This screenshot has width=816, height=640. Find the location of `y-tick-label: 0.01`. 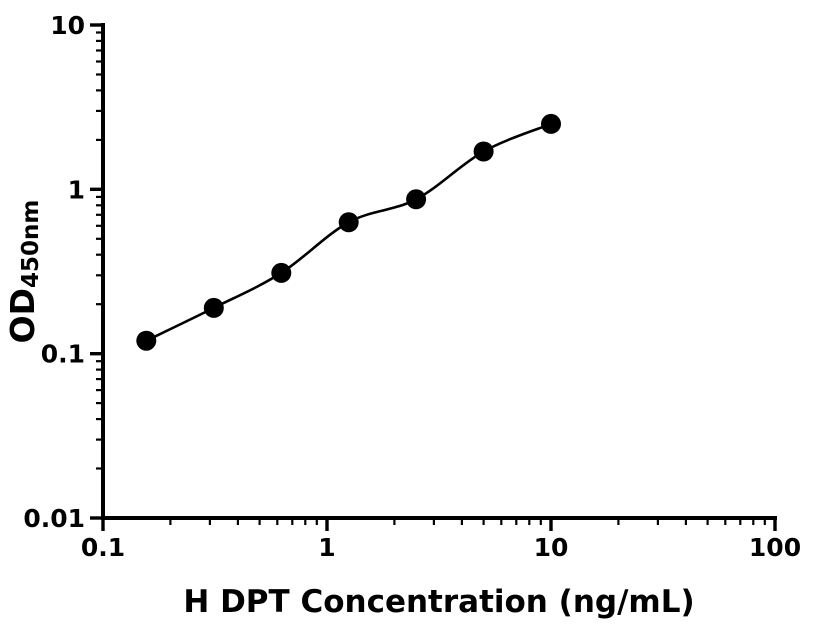

y-tick-label: 0.01 is located at coordinates (54, 518).